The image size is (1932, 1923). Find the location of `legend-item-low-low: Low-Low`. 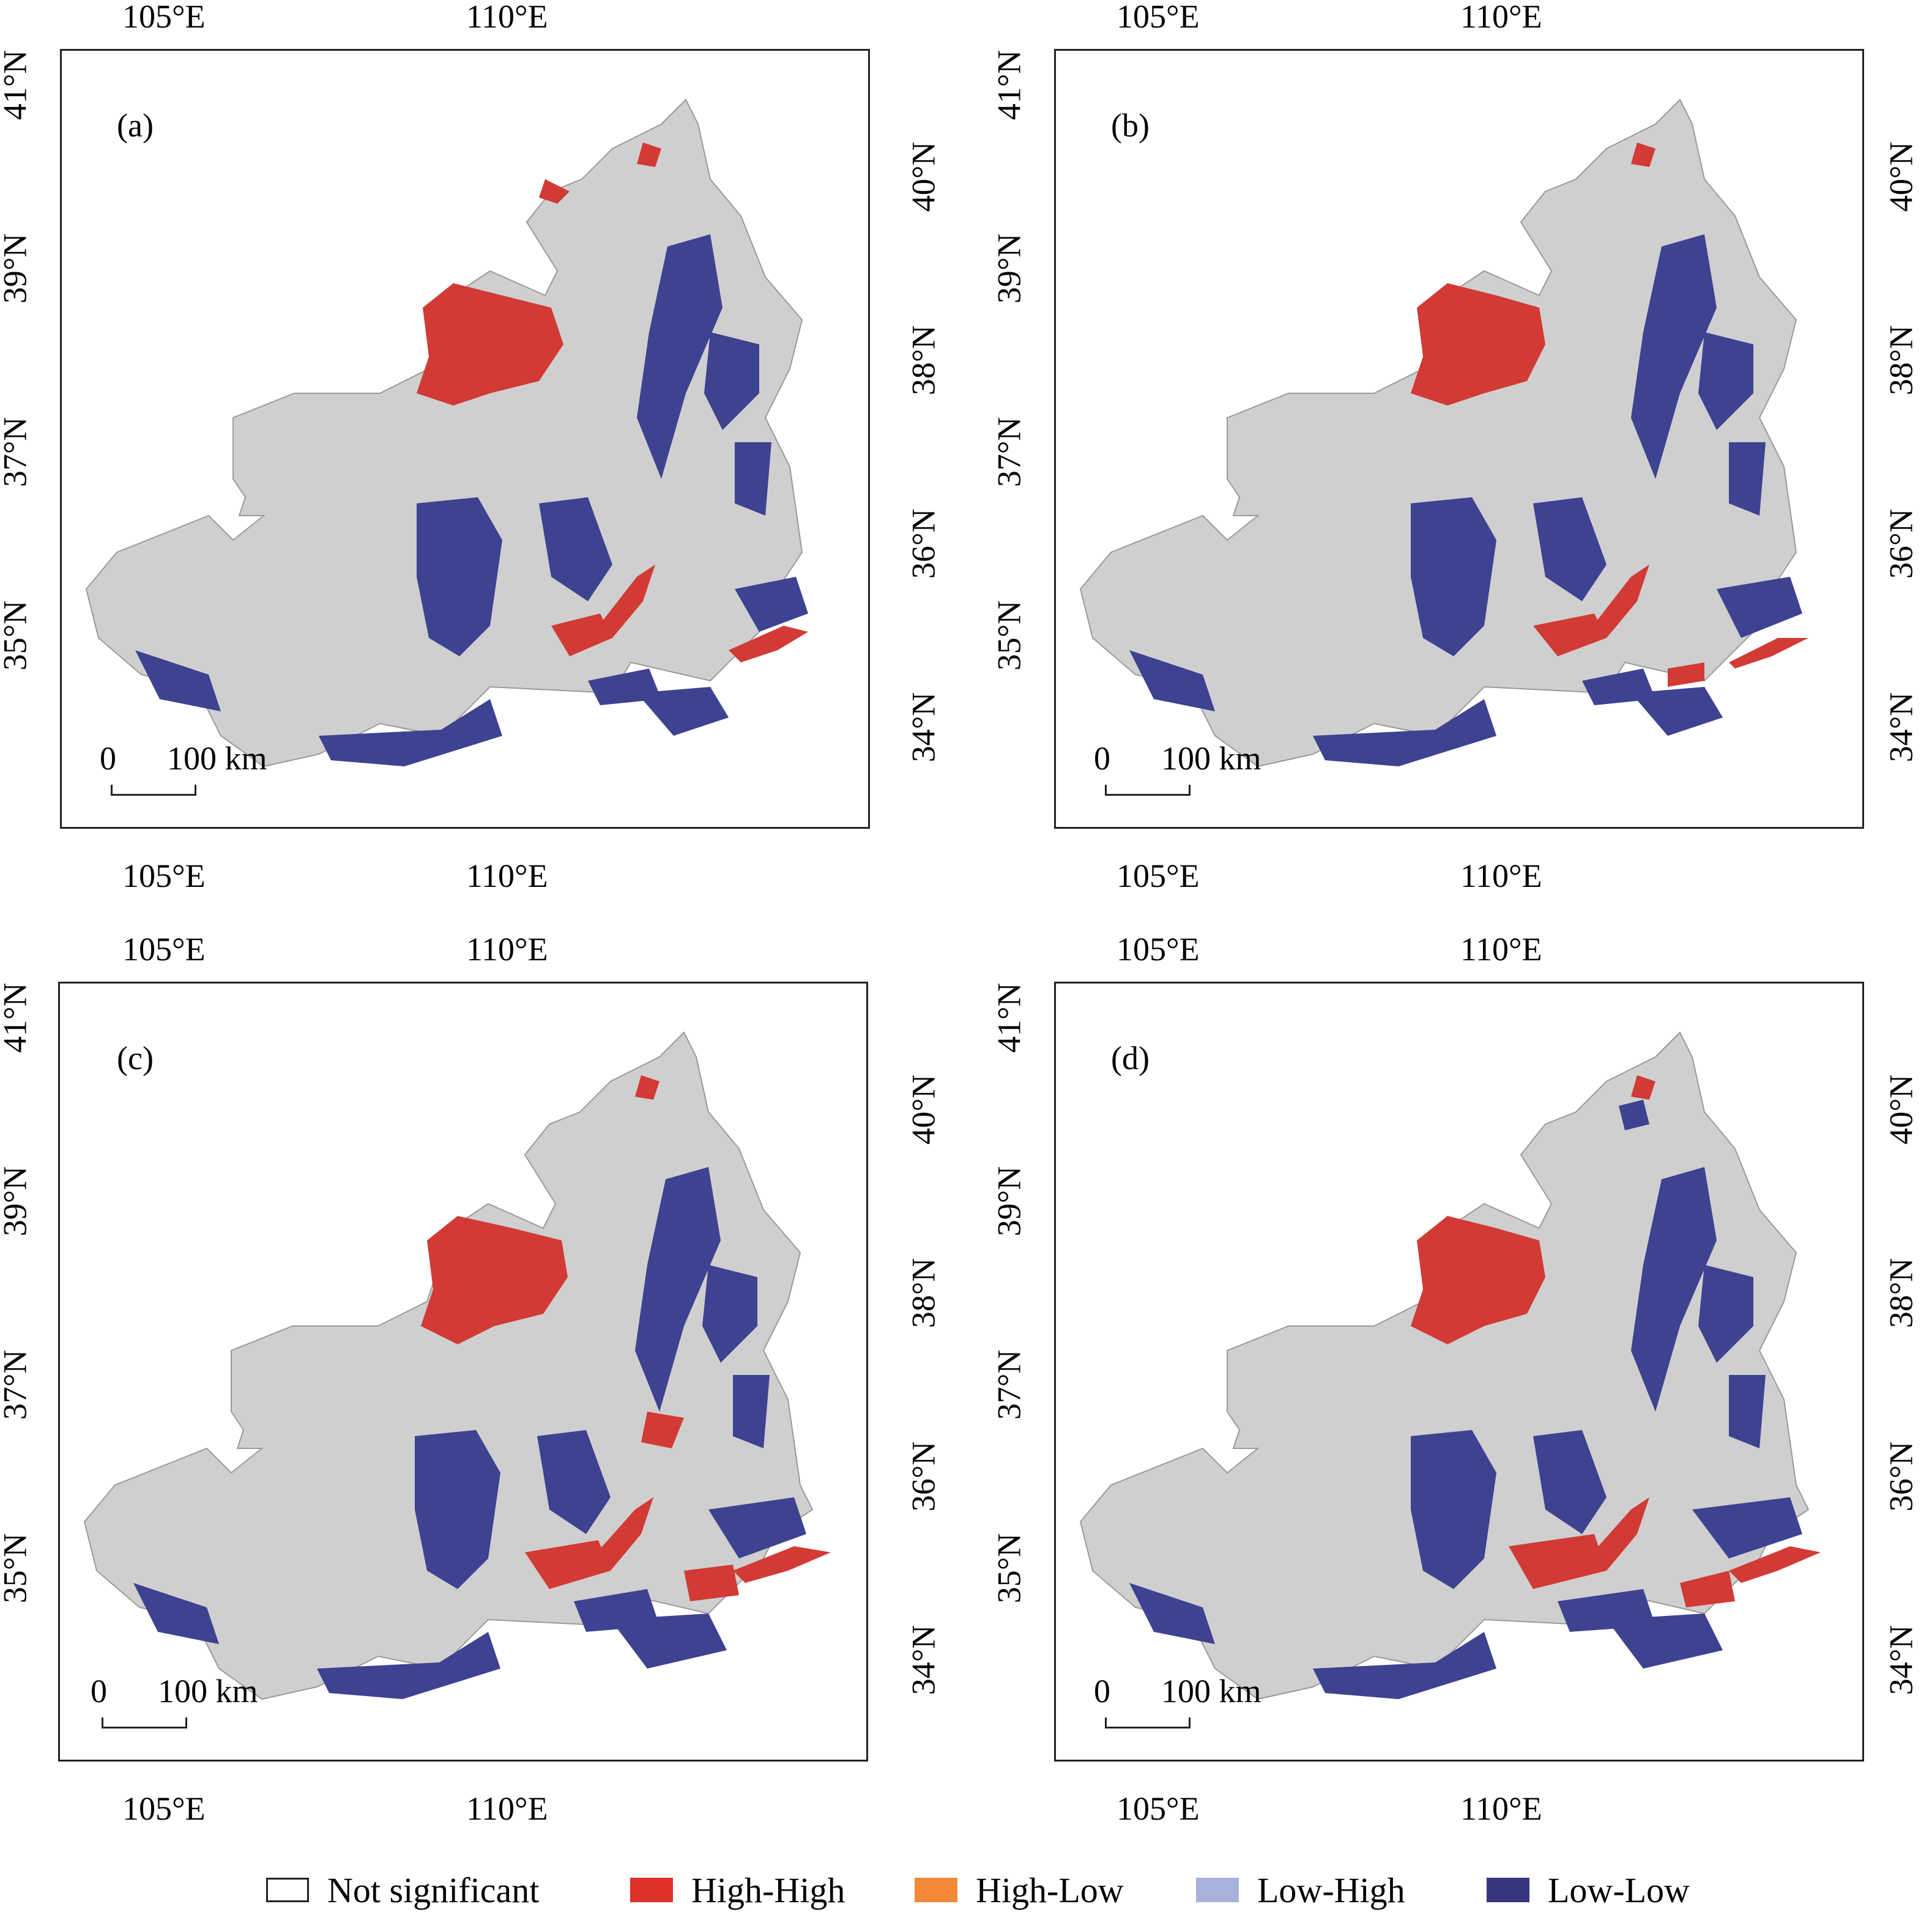

legend-item-low-low: Low-Low is located at coordinates (1588, 1890).